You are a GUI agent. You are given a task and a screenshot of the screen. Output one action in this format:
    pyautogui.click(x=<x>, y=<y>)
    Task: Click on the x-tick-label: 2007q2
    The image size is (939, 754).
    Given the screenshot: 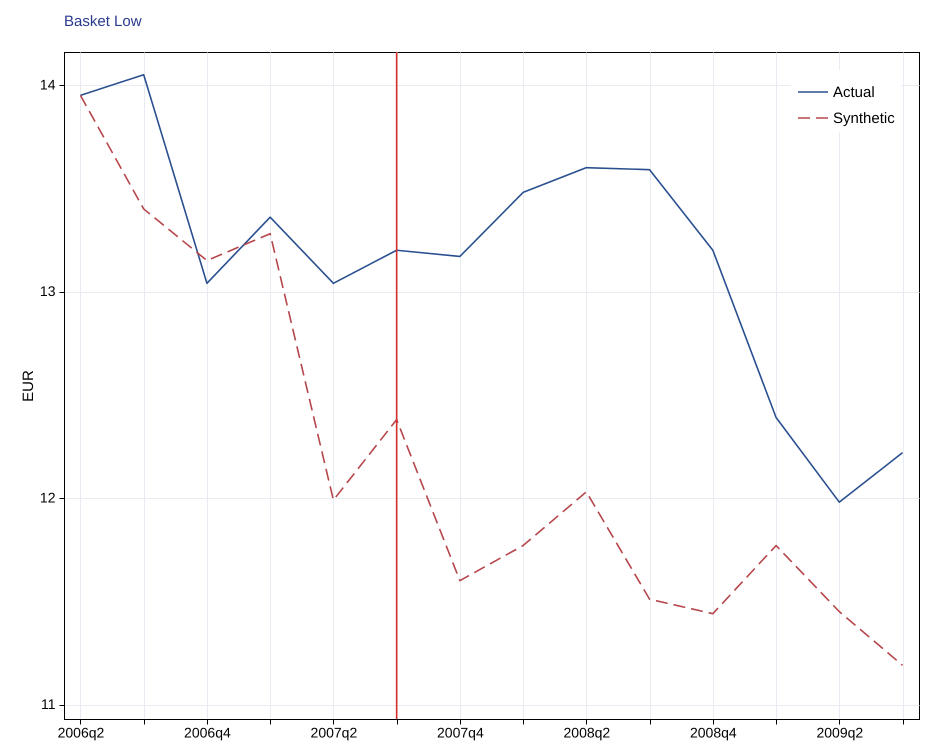 What is the action you would take?
    pyautogui.click(x=334, y=732)
    